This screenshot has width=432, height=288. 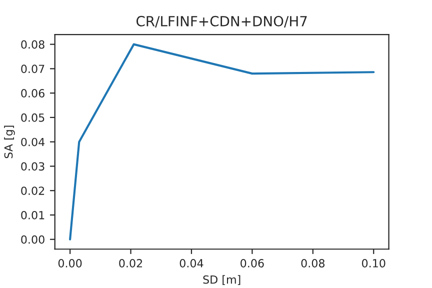 What do you see at coordinates (374, 263) in the screenshot?
I see `x-tick-label: 0.10` at bounding box center [374, 263].